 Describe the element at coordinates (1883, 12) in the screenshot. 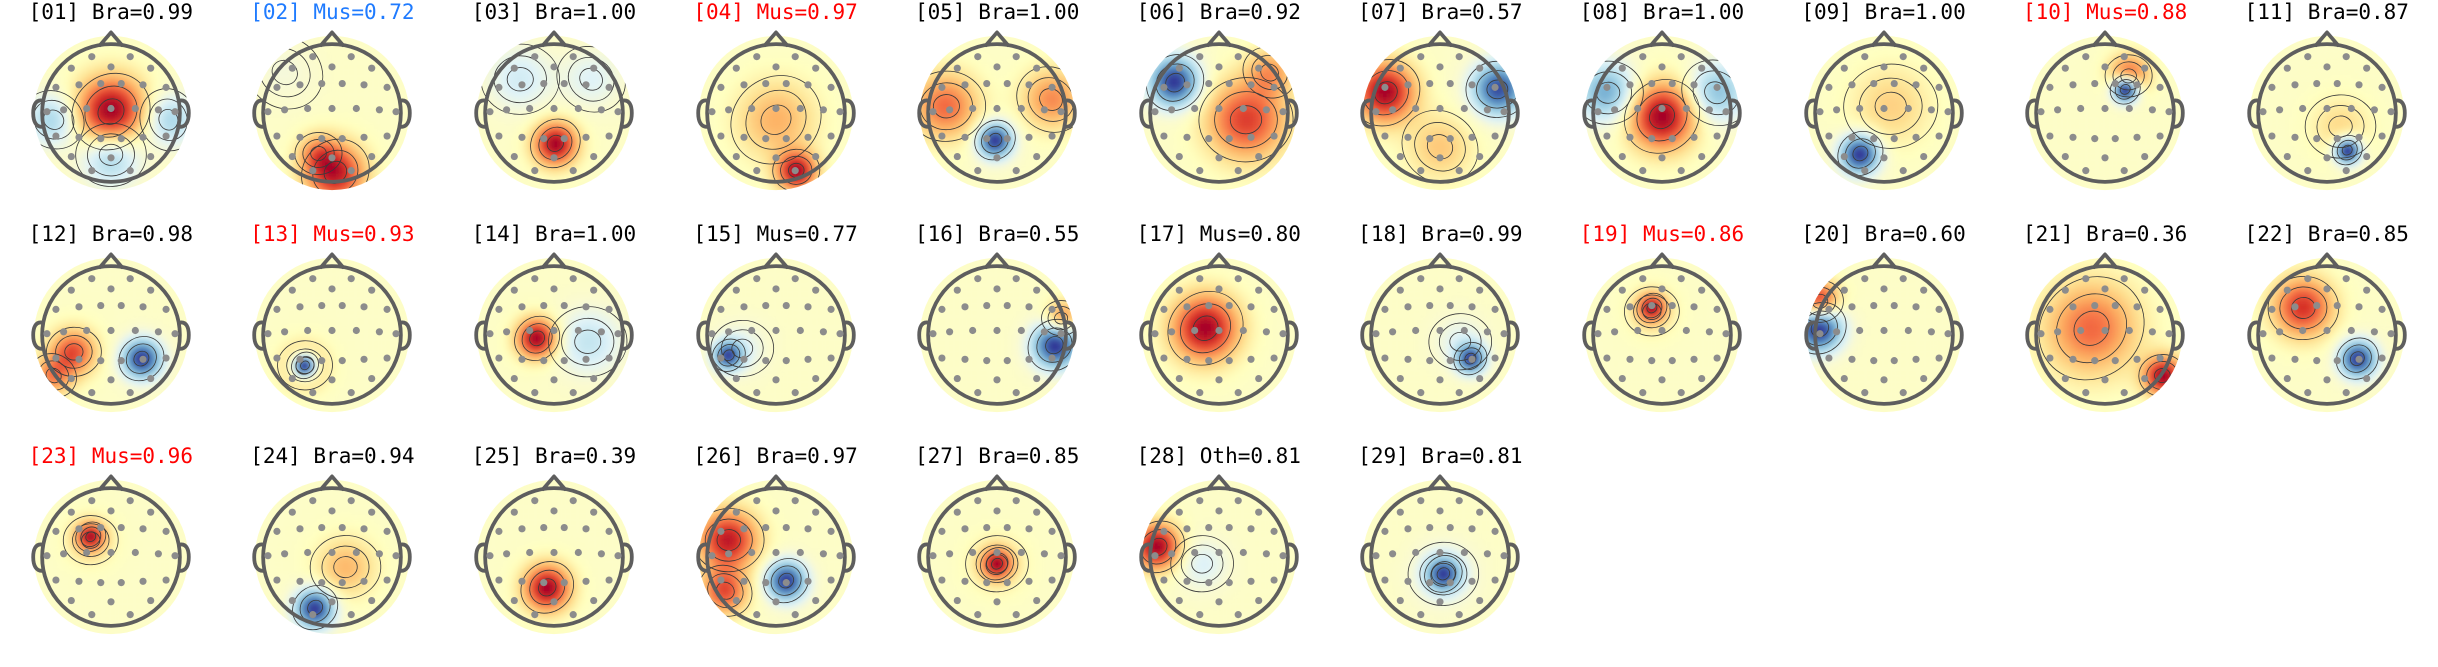

I see `component-label: [09] Bra=1.00` at that location.